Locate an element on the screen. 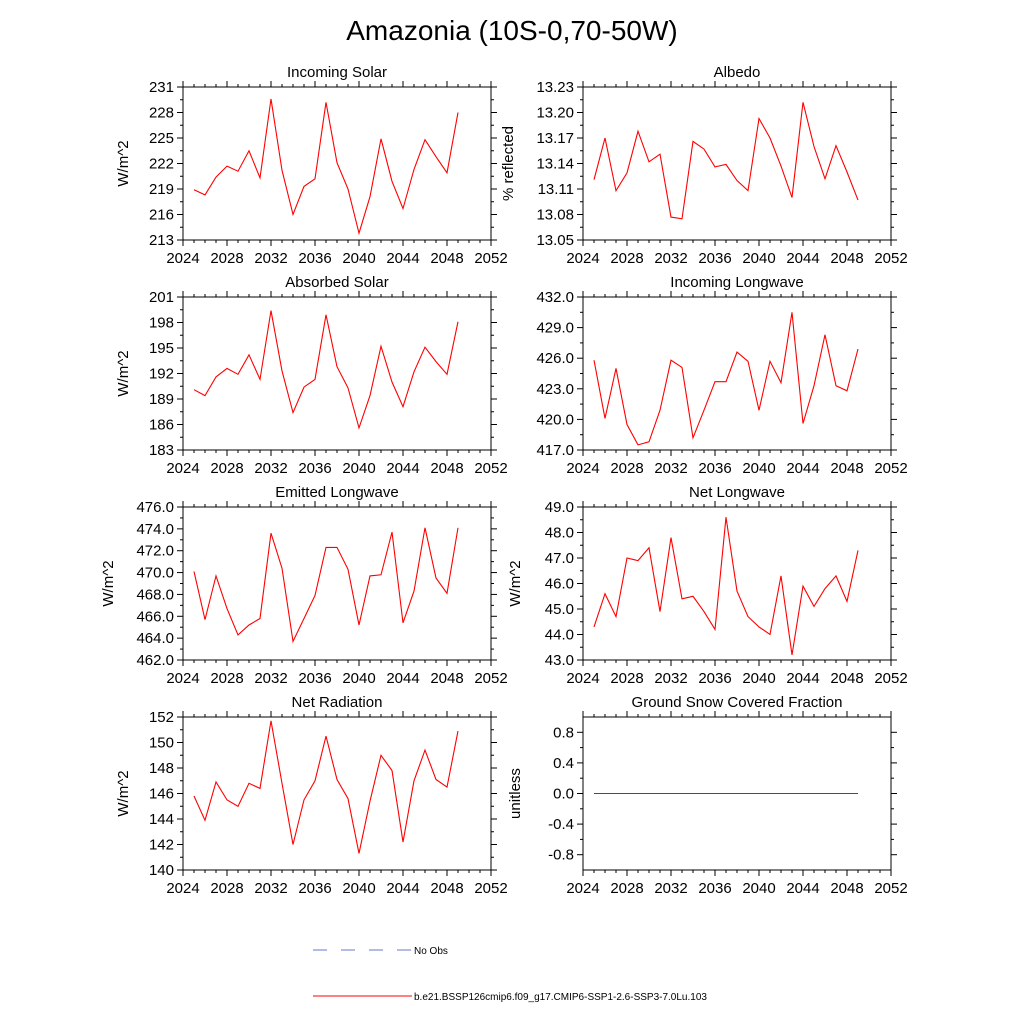 This screenshot has height=1024, width=1024. y-tick-label: 222 is located at coordinates (161, 164).